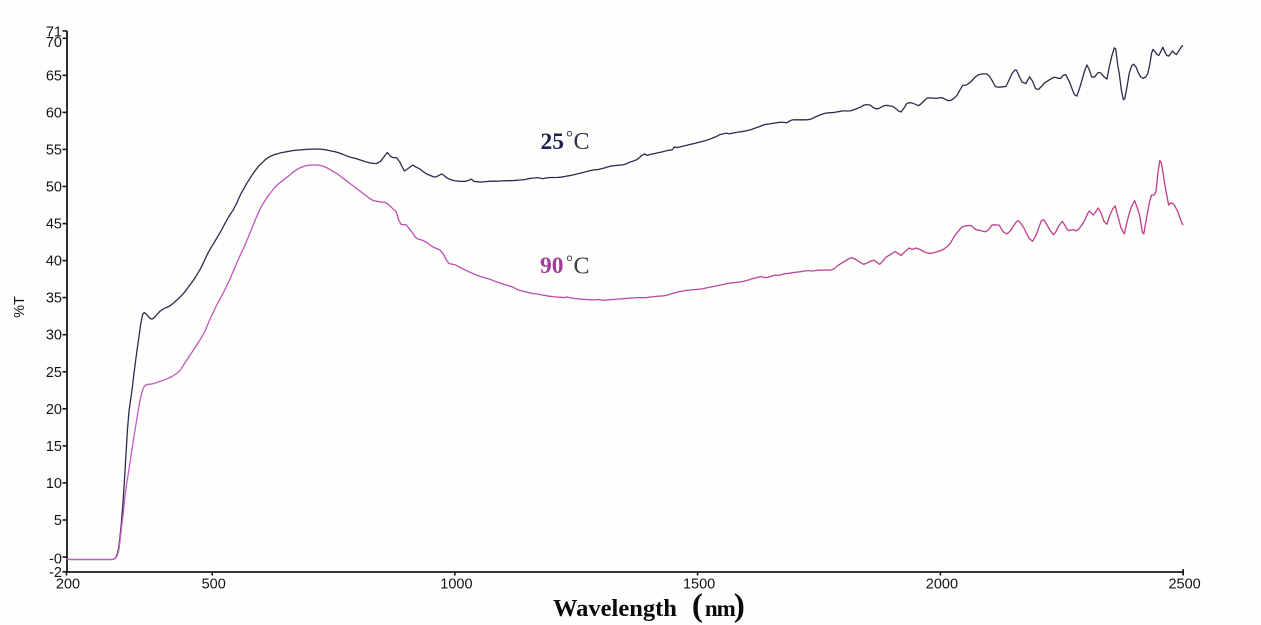  Describe the element at coordinates (68, 584) in the screenshot. I see `svg-text: 200` at that location.